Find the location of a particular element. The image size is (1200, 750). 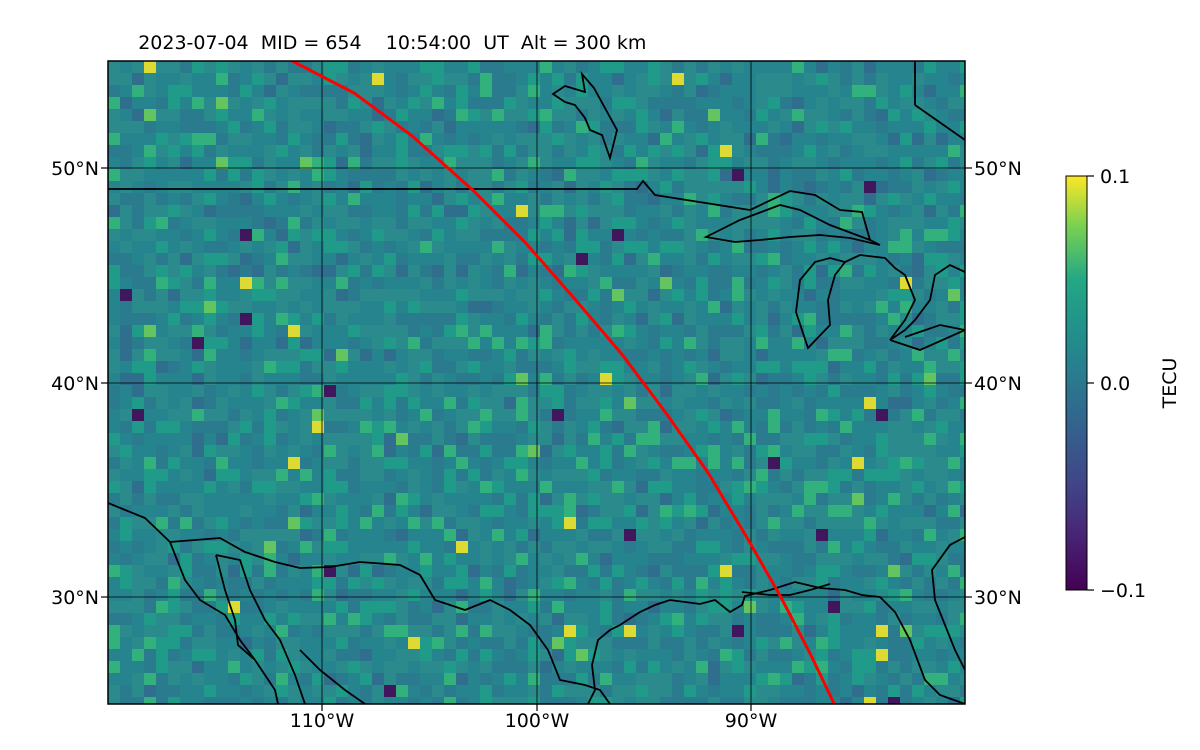

lake-superior is located at coordinates (792, 225).